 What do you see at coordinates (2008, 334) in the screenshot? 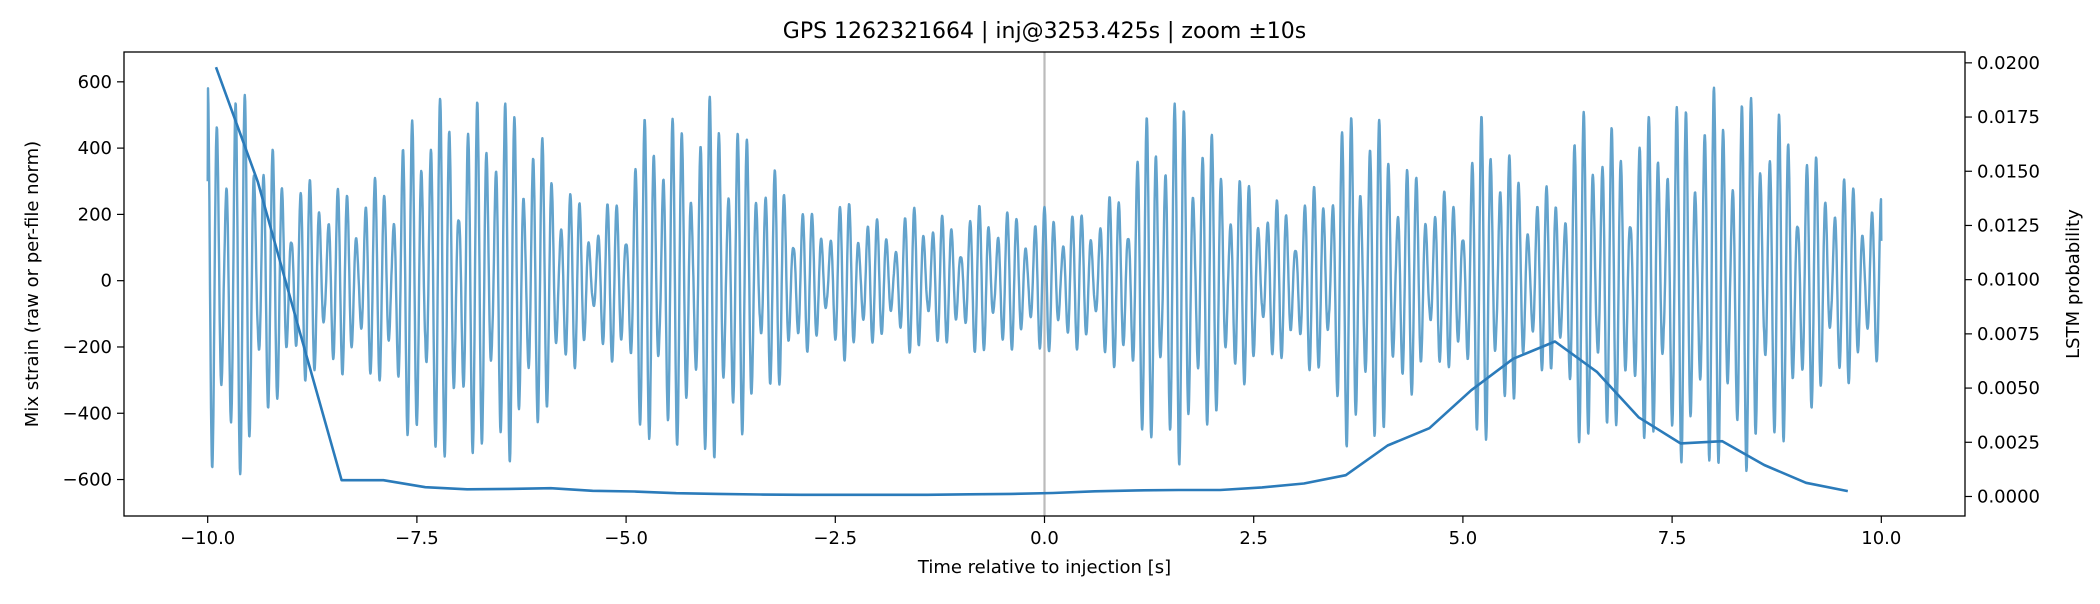
I see `y-right-tick-label: 0.0075` at bounding box center [2008, 334].